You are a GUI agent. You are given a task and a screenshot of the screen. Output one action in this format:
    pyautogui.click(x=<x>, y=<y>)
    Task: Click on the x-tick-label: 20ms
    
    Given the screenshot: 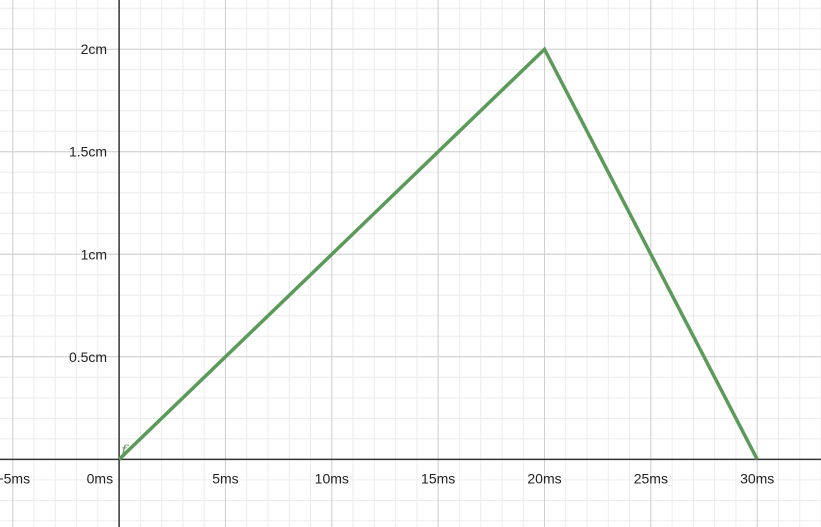 What is the action you would take?
    pyautogui.click(x=544, y=478)
    